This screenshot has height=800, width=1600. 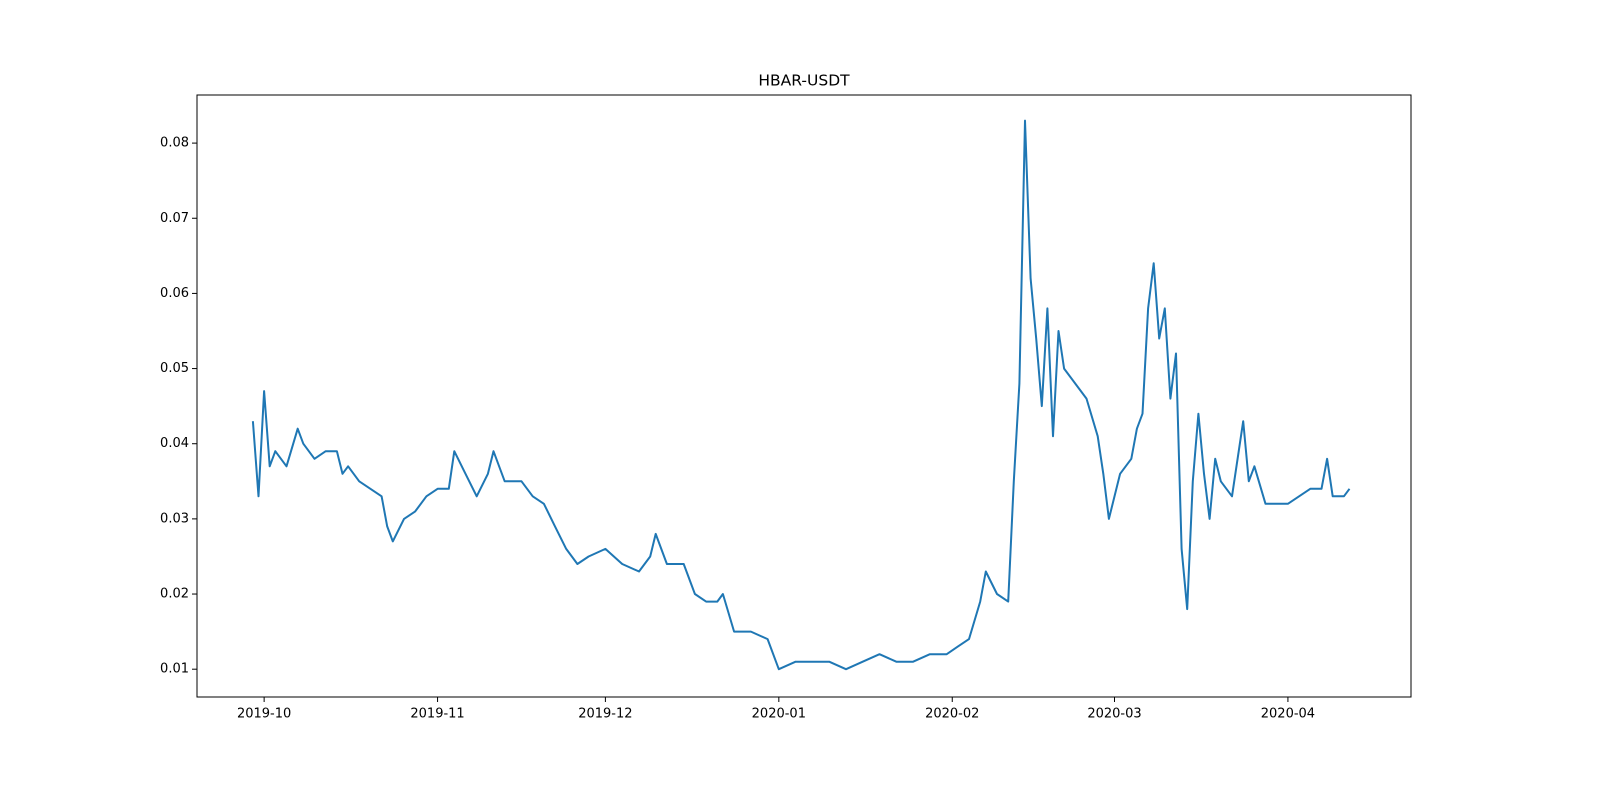 What do you see at coordinates (174, 218) in the screenshot?
I see `y-tick-label: 0.07` at bounding box center [174, 218].